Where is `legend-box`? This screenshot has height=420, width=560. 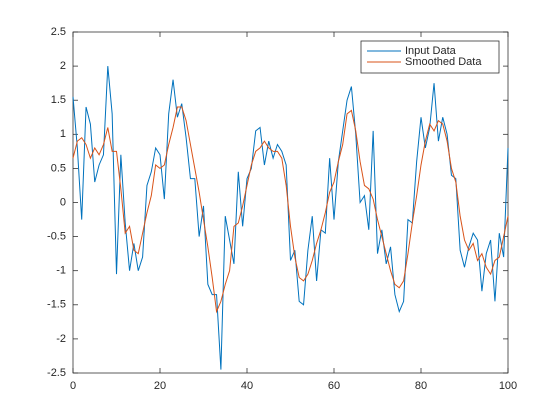 legend-box is located at coordinates (430, 57).